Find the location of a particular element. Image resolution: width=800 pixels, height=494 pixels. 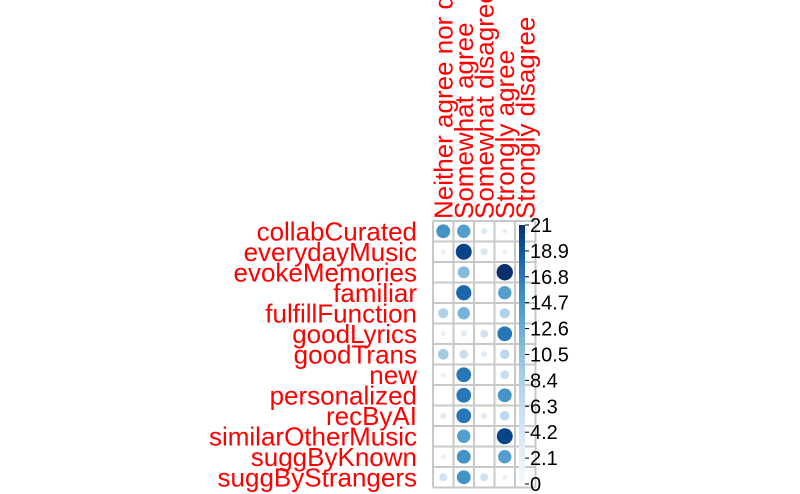

colorbar-tick-label: 18.9 is located at coordinates (549, 252).